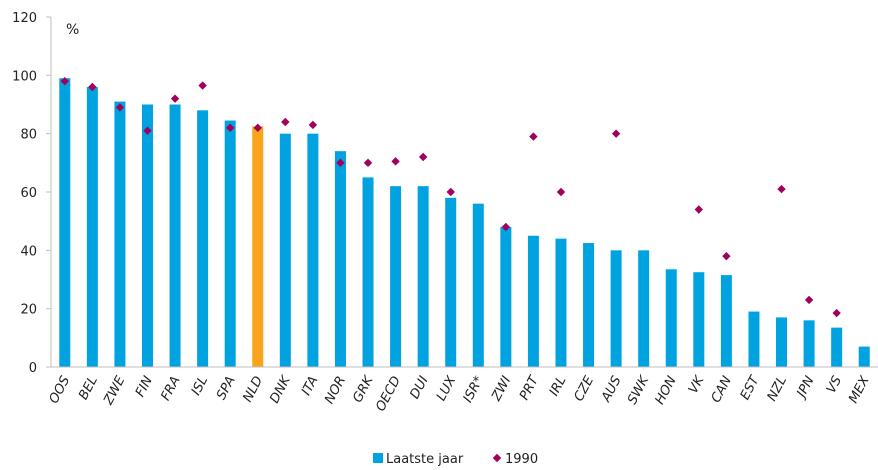  I want to click on y-axis: 0 20 40 60 80 100 120, so click(32, 193).